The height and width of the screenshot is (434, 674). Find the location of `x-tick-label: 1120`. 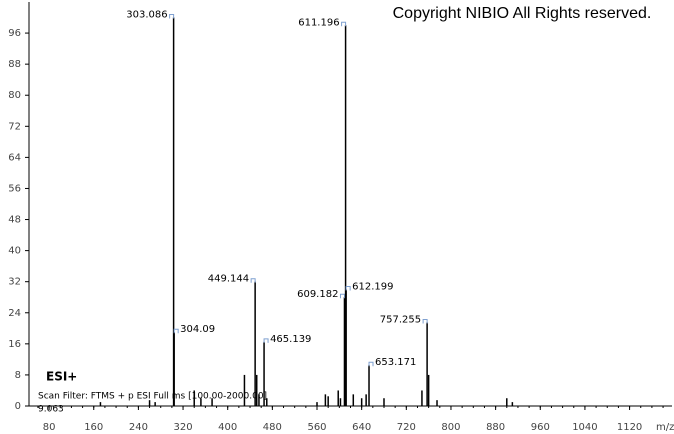

x-tick-label: 1120 is located at coordinates (629, 427).